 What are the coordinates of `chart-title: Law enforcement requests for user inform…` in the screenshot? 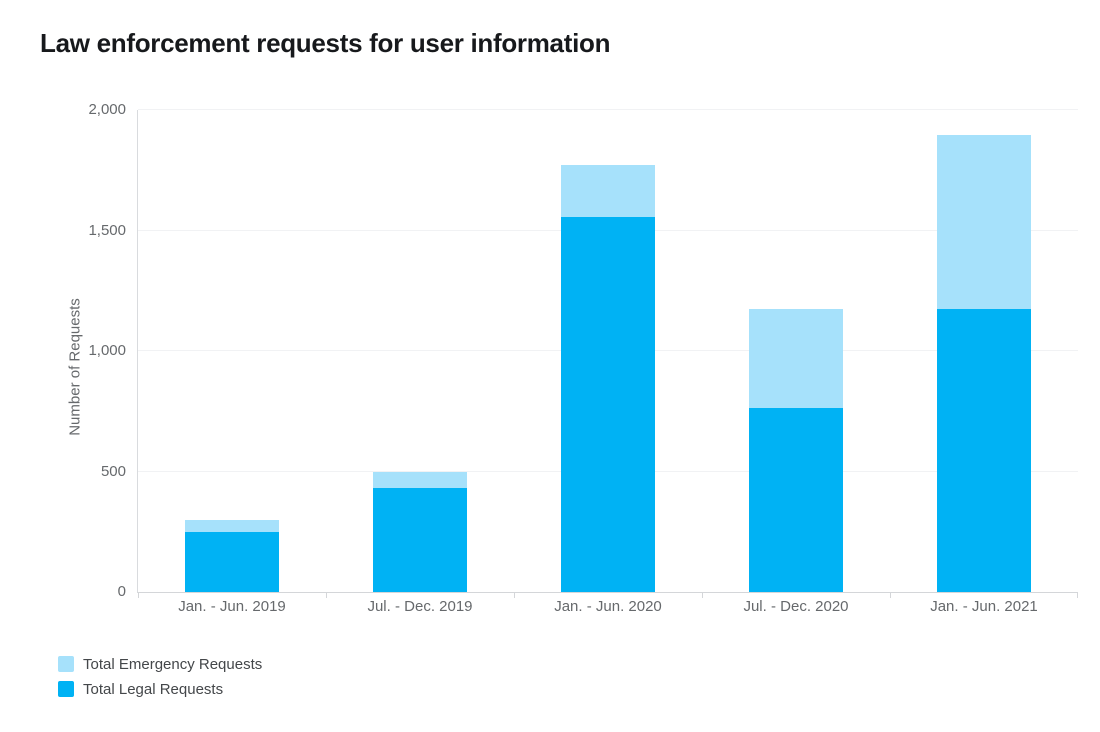 It's located at (325, 43).